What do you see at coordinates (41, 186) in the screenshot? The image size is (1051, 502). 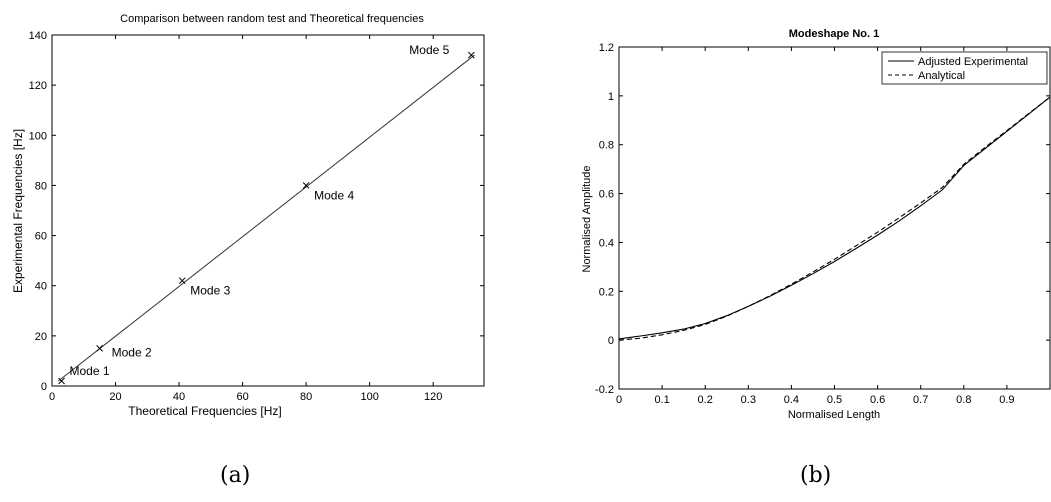 I see `chart-a-y-tick-label: 80` at bounding box center [41, 186].